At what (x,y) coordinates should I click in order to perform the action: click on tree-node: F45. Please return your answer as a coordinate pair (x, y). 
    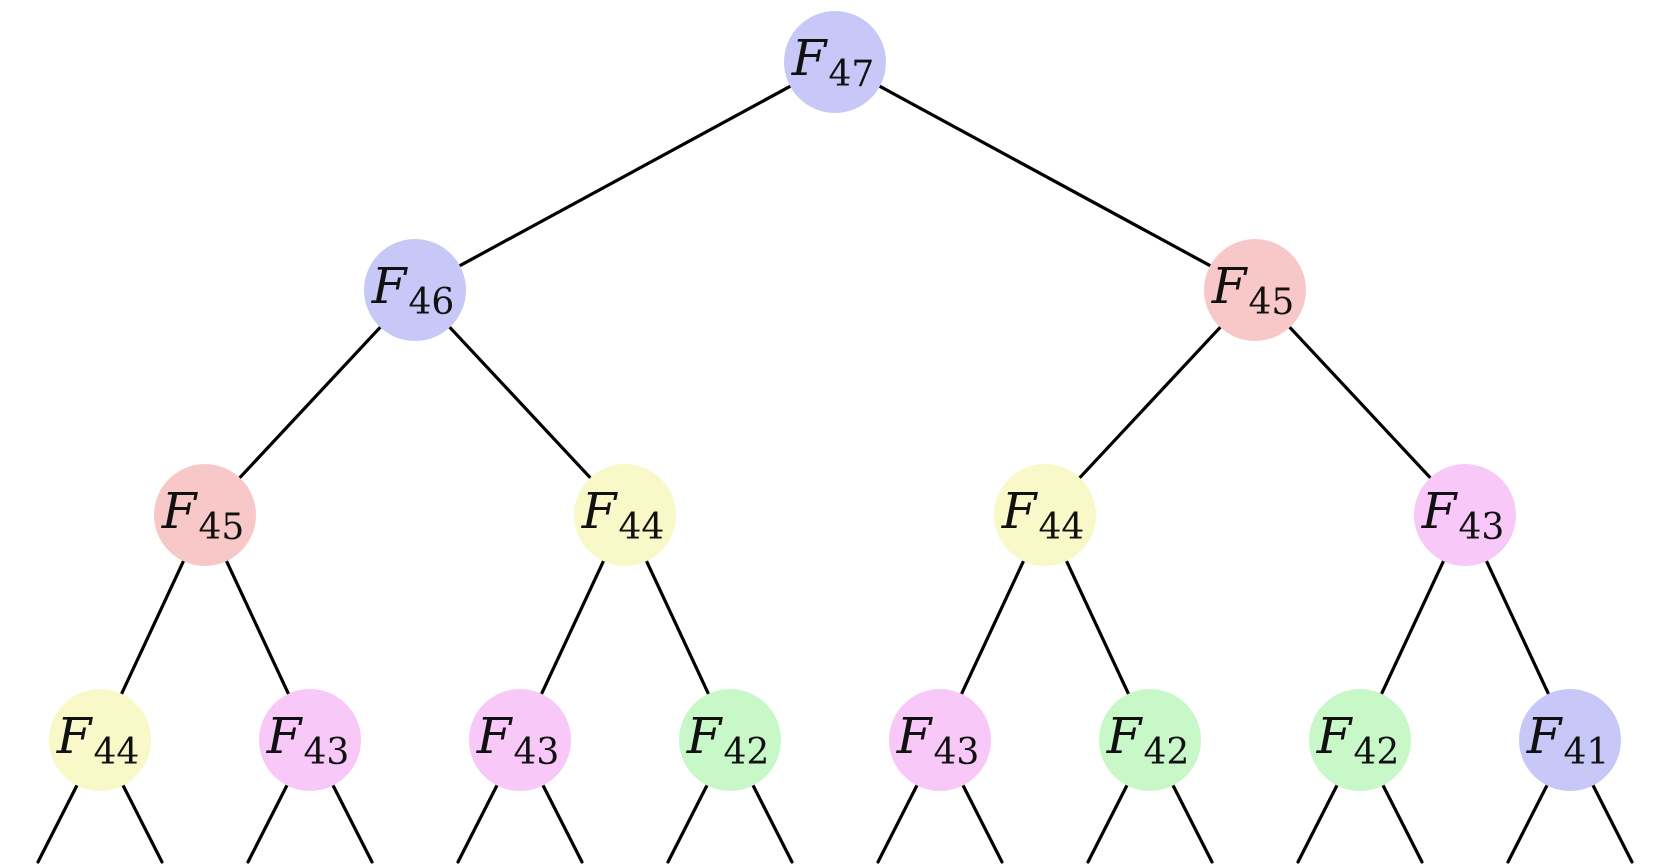
    Looking at the image, I should click on (1255, 290).